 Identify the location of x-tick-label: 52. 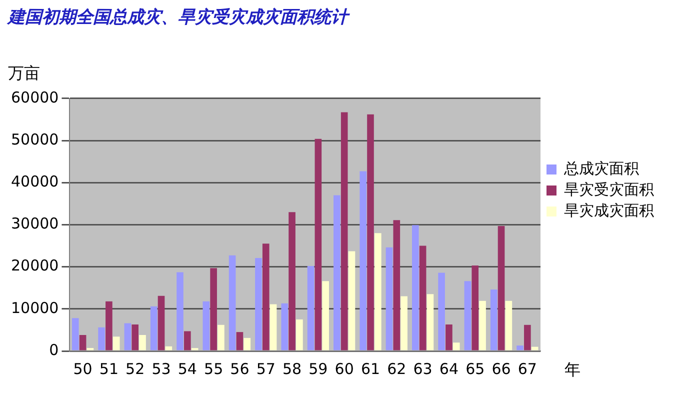
(135, 369).